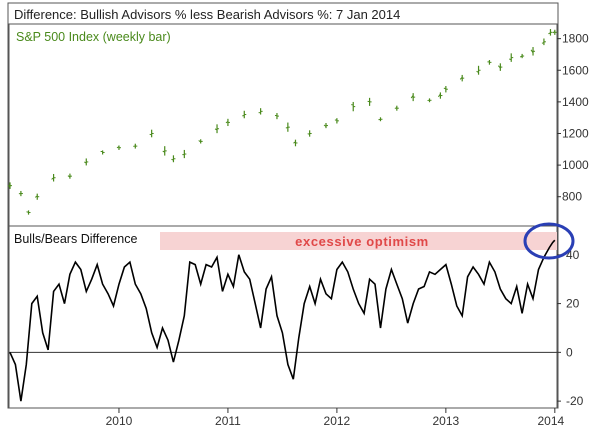  I want to click on x-tick-label: 2012, so click(337, 421).